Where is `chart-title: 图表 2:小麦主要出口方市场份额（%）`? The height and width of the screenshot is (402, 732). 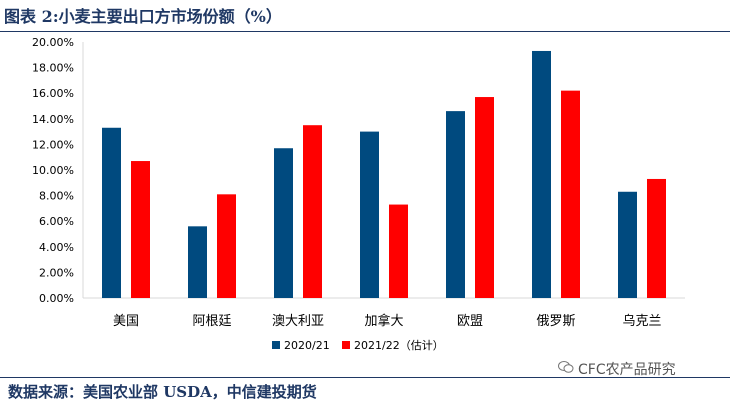 chart-title: 图表 2:小麦主要出口方市场份额（%） is located at coordinates (143, 16).